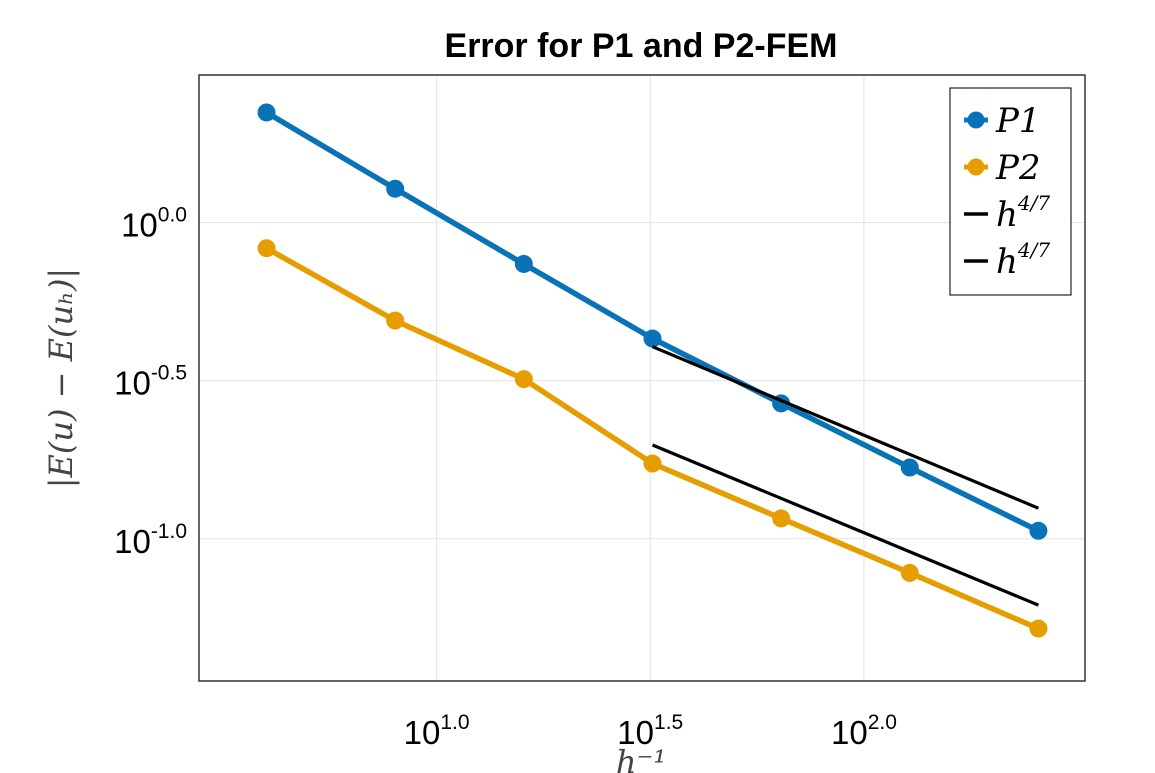 This screenshot has width=1155, height=773. I want to click on legend-label: P1, so click(1018, 121).